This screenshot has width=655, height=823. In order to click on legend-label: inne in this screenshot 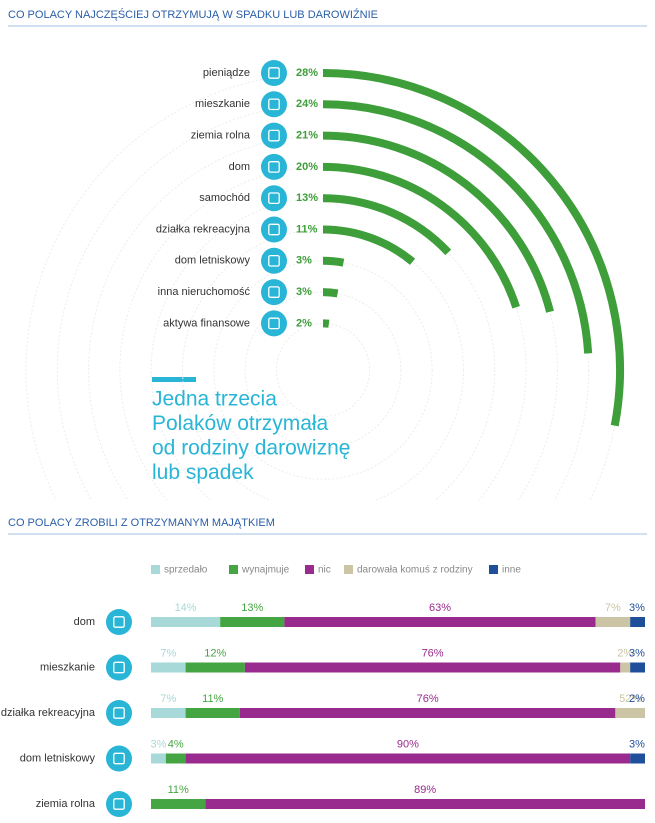, I will do `click(511, 570)`.